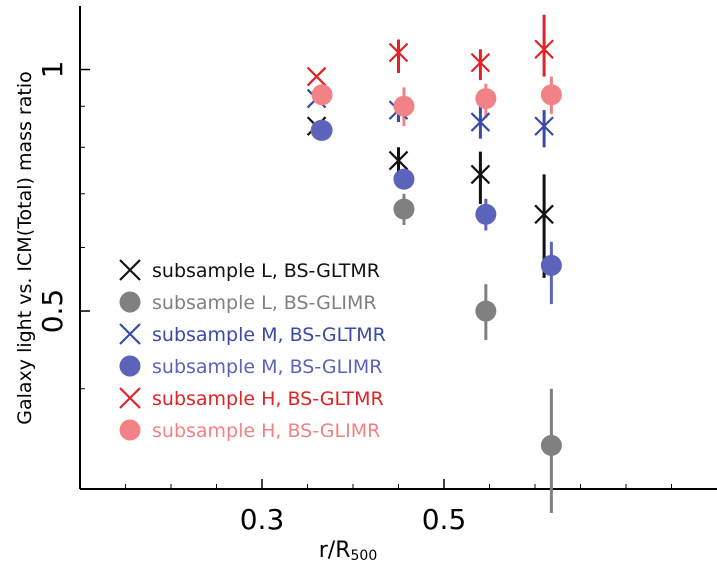  Describe the element at coordinates (25, 248) in the screenshot. I see `y-axis-label: Galaxy light vs. ICM(Total) mass ratio` at that location.